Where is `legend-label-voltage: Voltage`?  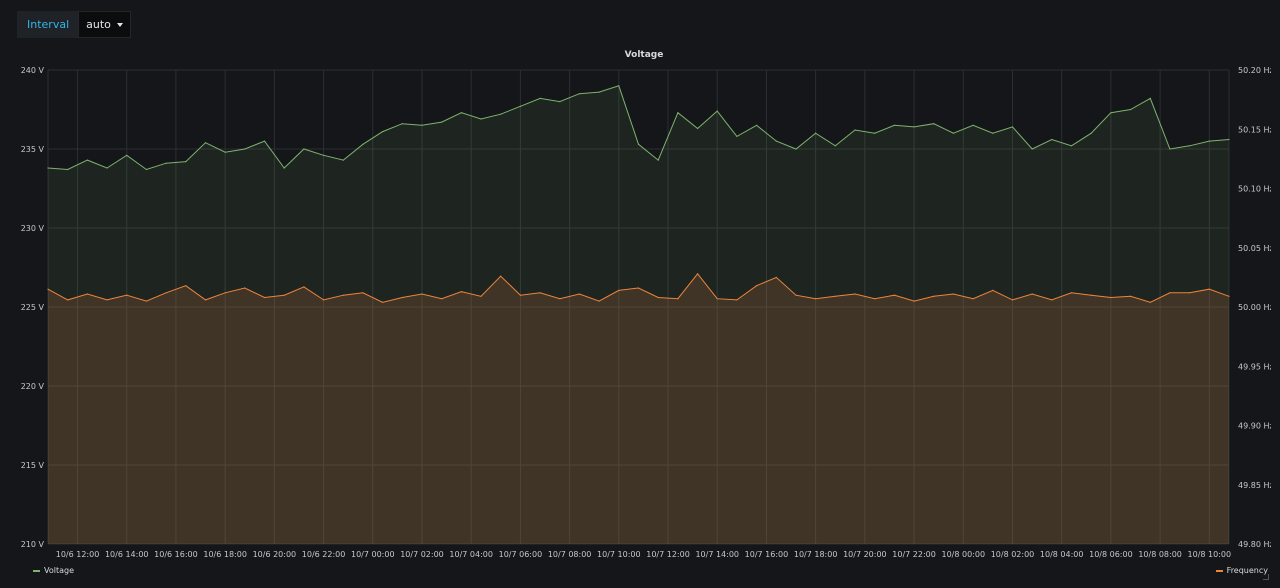 legend-label-voltage: Voltage is located at coordinates (59, 570).